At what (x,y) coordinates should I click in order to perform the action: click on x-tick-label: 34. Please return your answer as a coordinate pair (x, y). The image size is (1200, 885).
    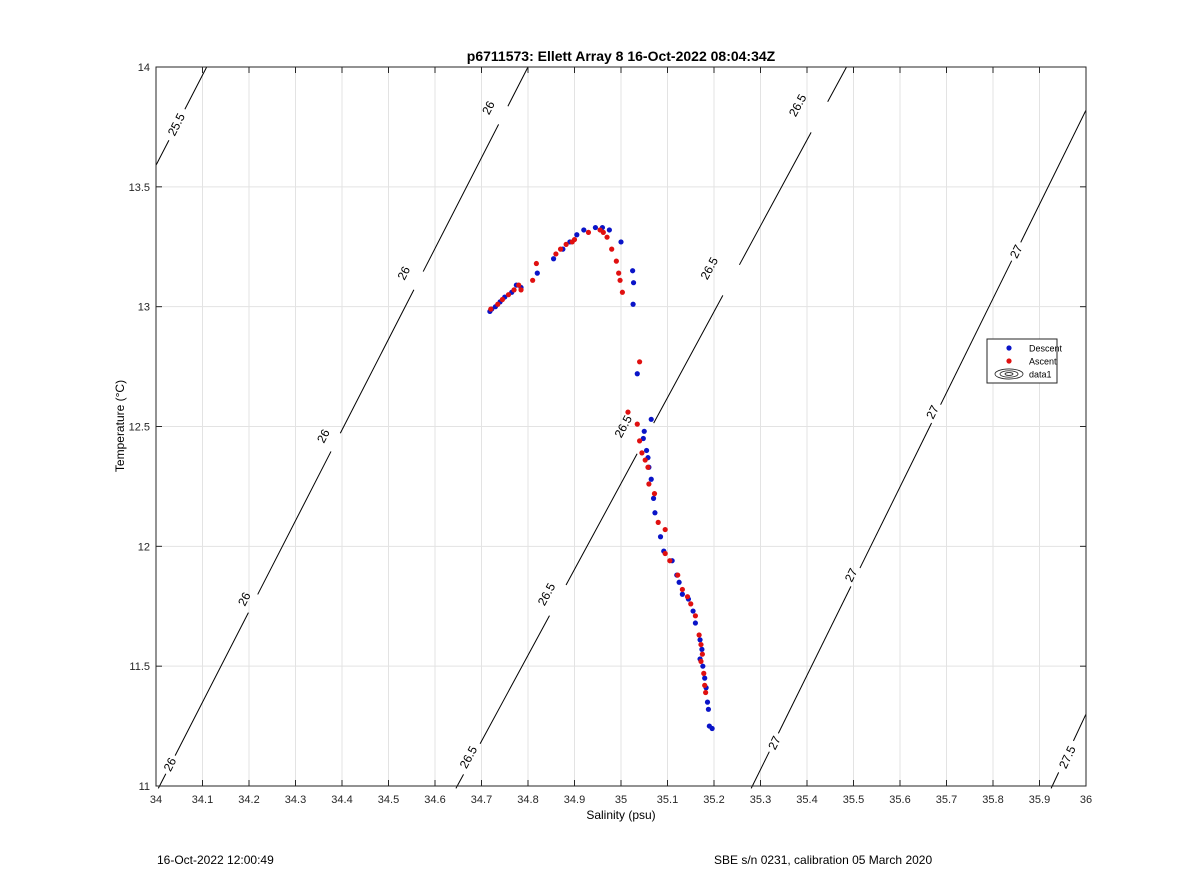
    Looking at the image, I should click on (156, 800).